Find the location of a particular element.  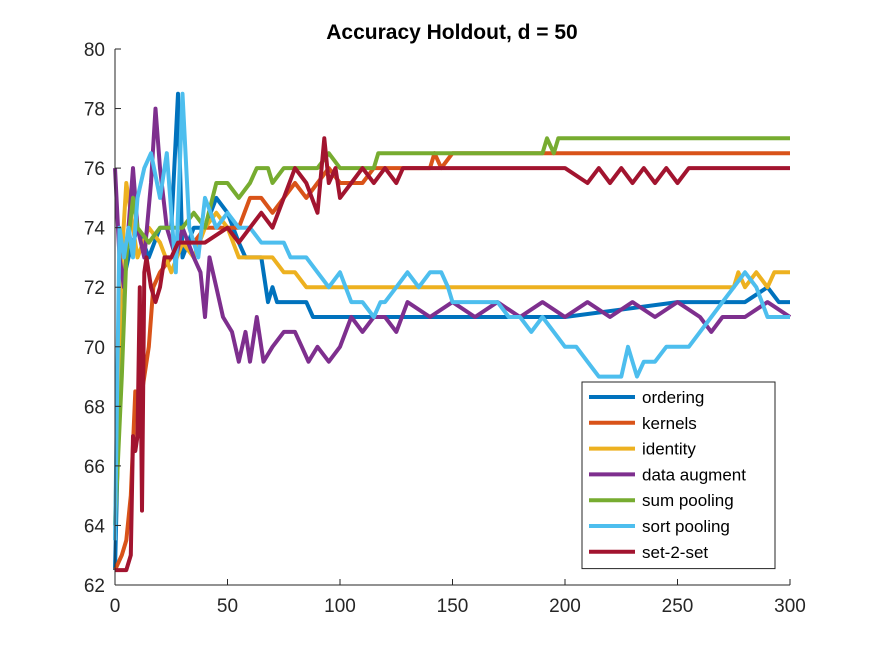

legend-label: sum pooling is located at coordinates (688, 500).